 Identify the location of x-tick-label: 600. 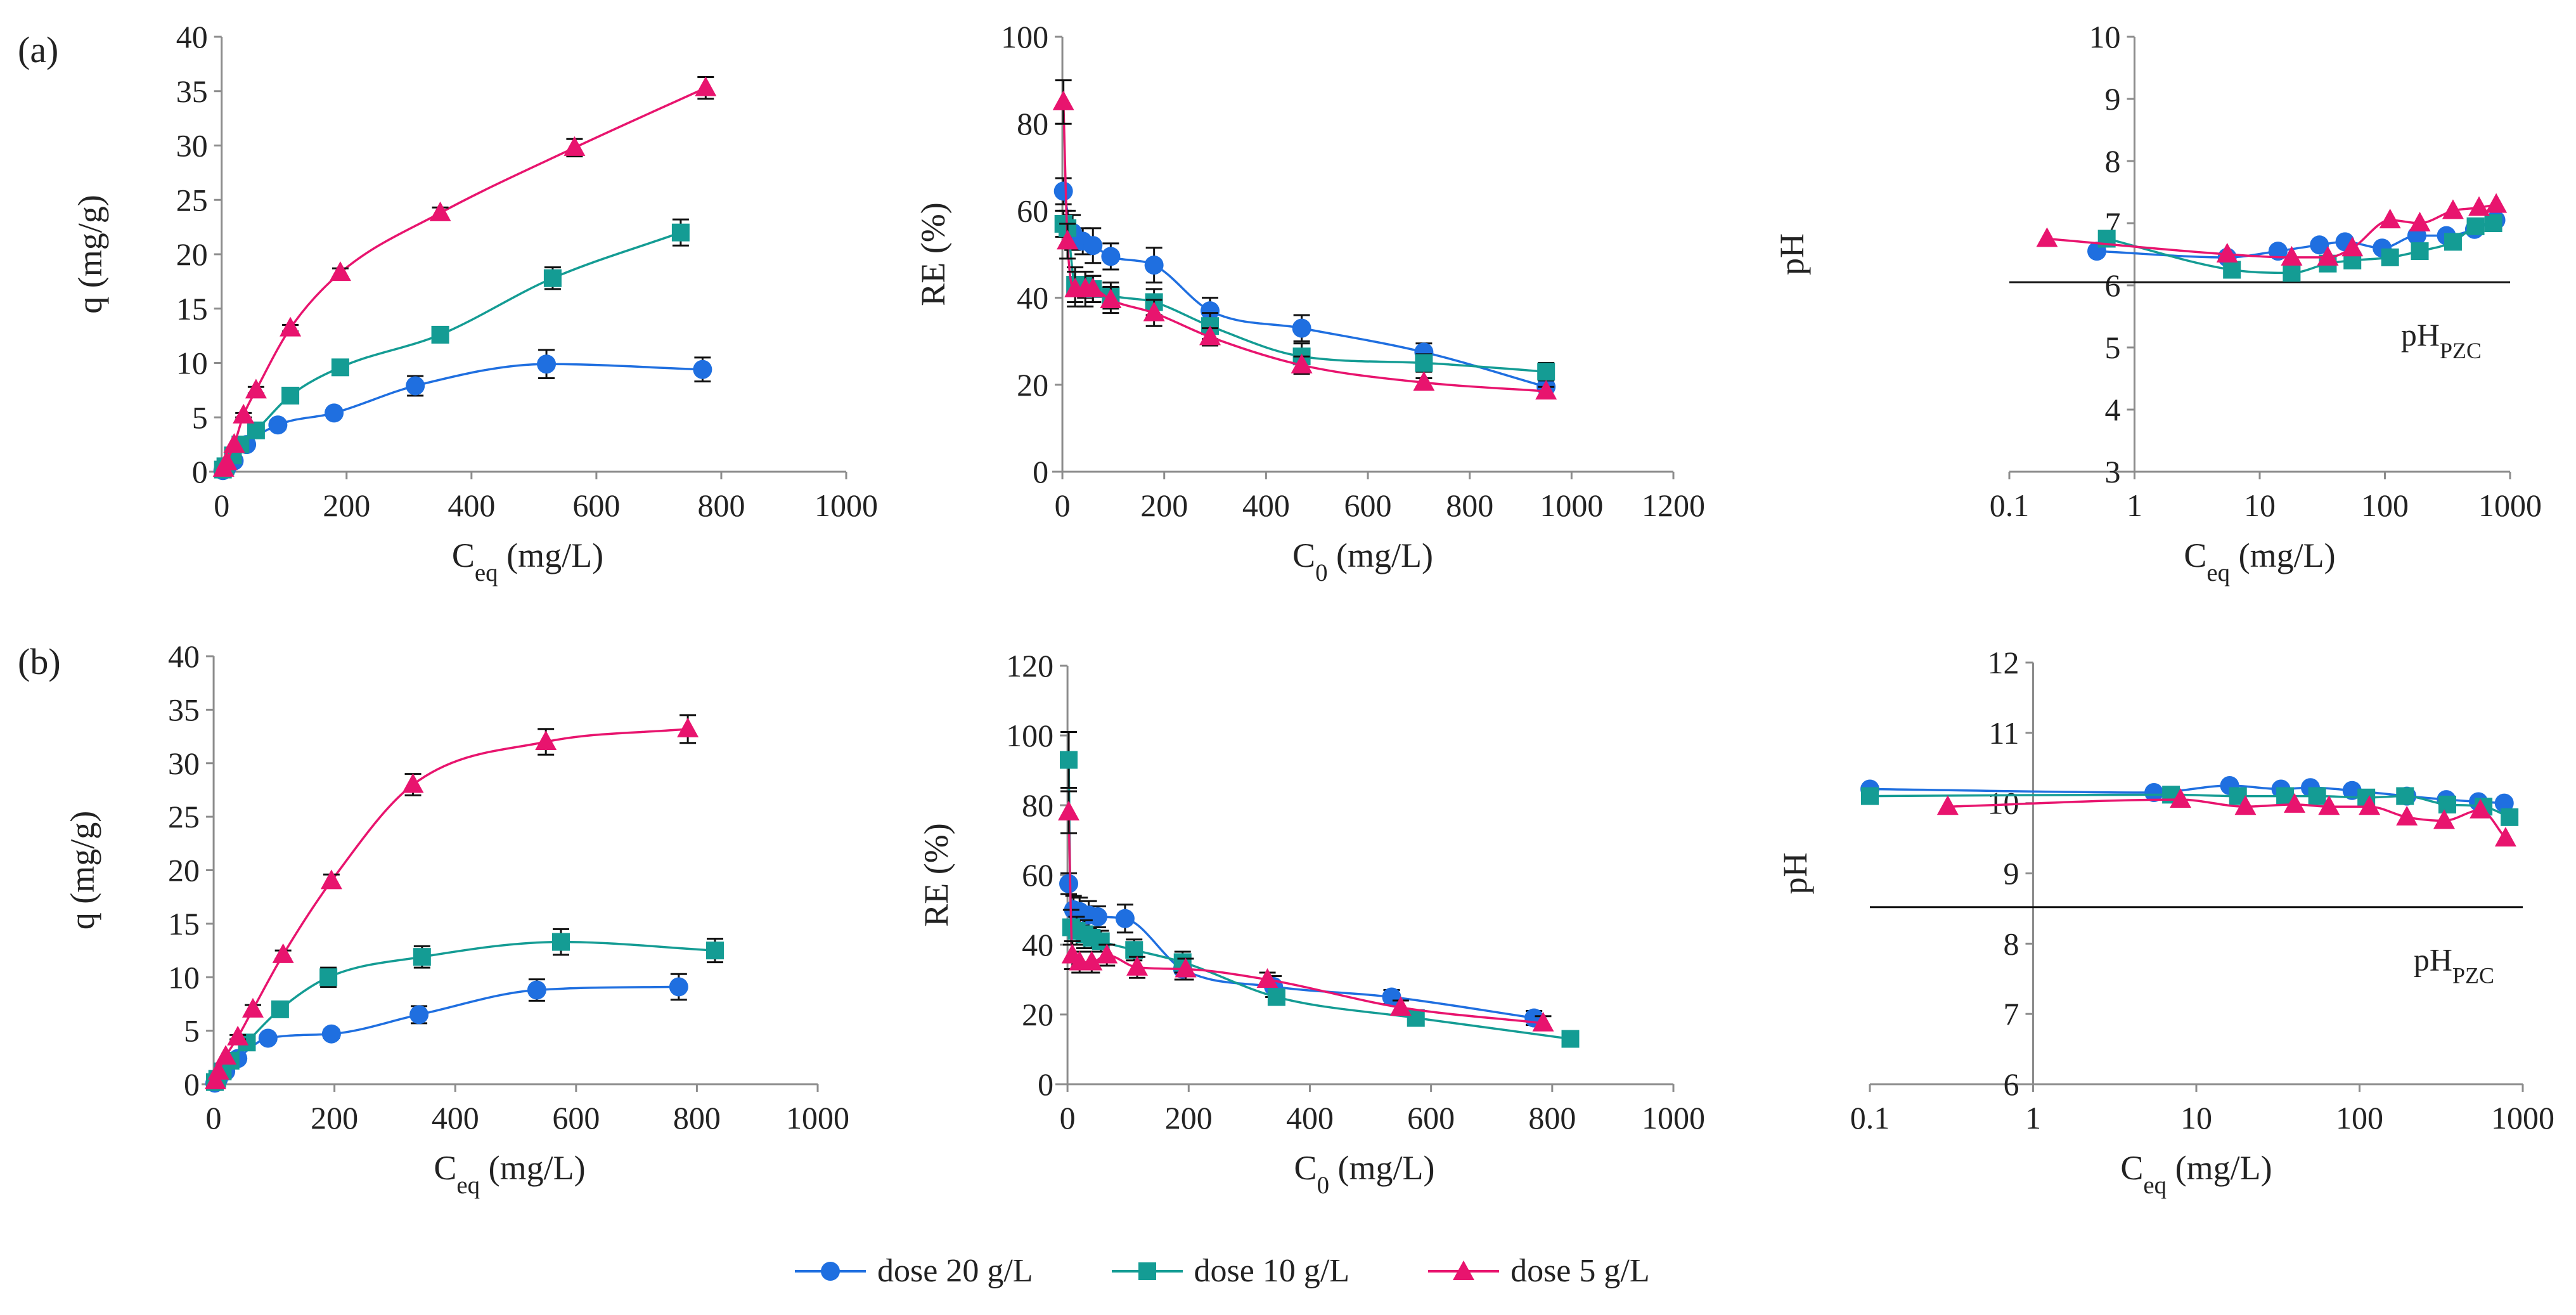
(596, 505).